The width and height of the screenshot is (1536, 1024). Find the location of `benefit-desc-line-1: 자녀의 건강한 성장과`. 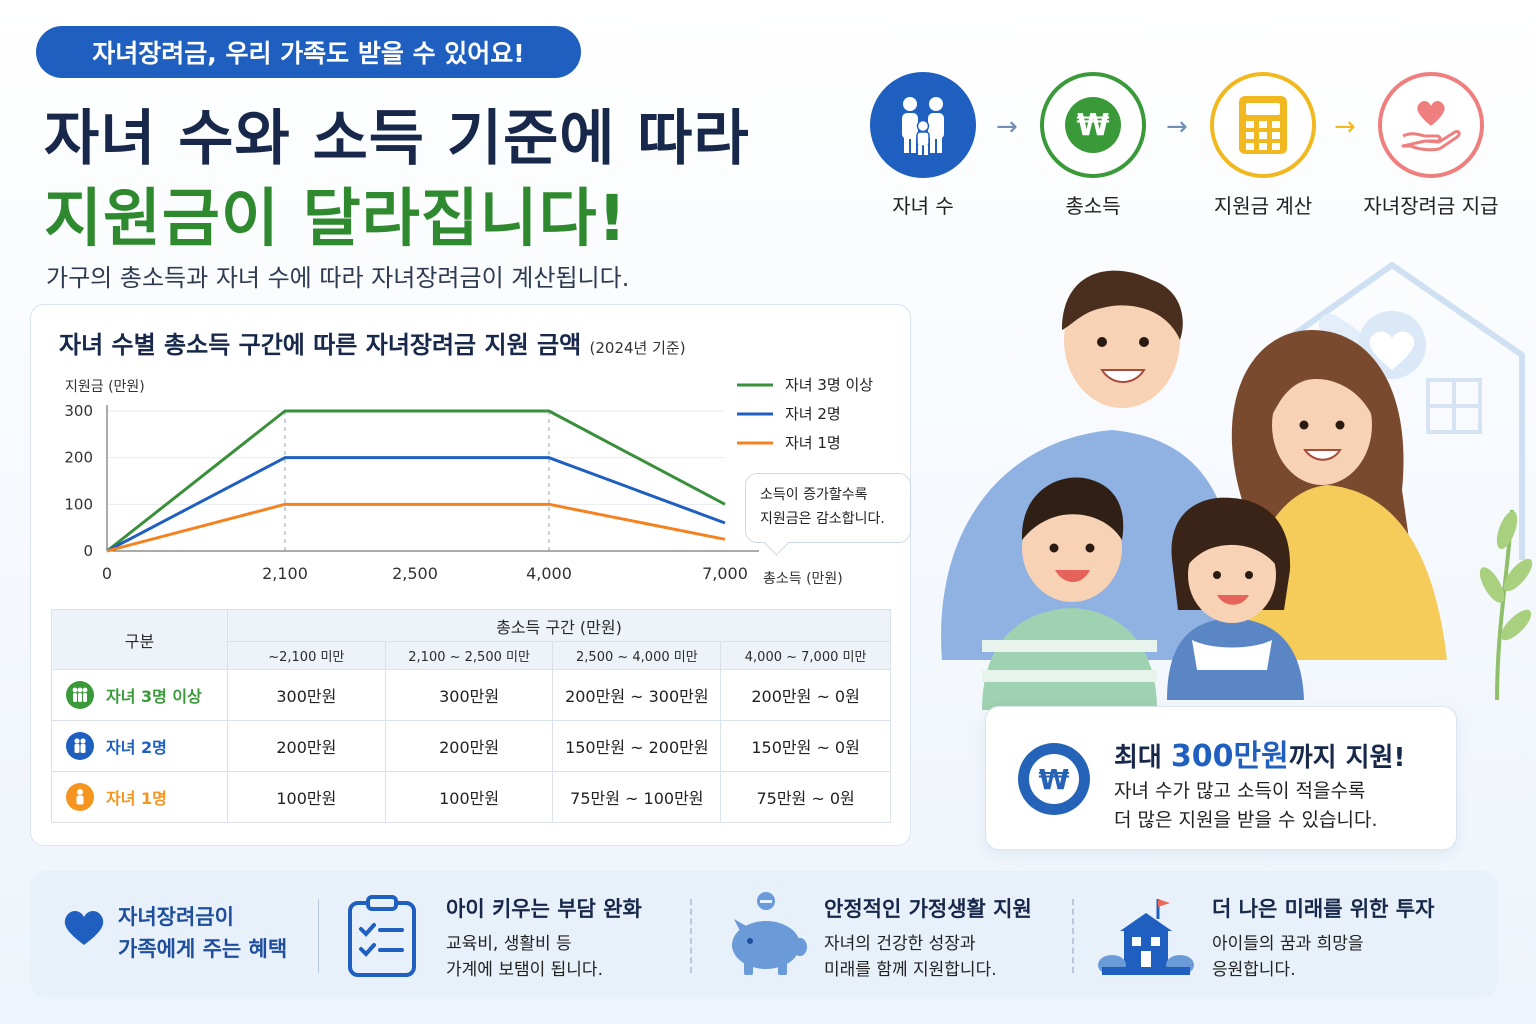

benefit-desc-line-1: 자녀의 건강한 성장과 is located at coordinates (900, 944).